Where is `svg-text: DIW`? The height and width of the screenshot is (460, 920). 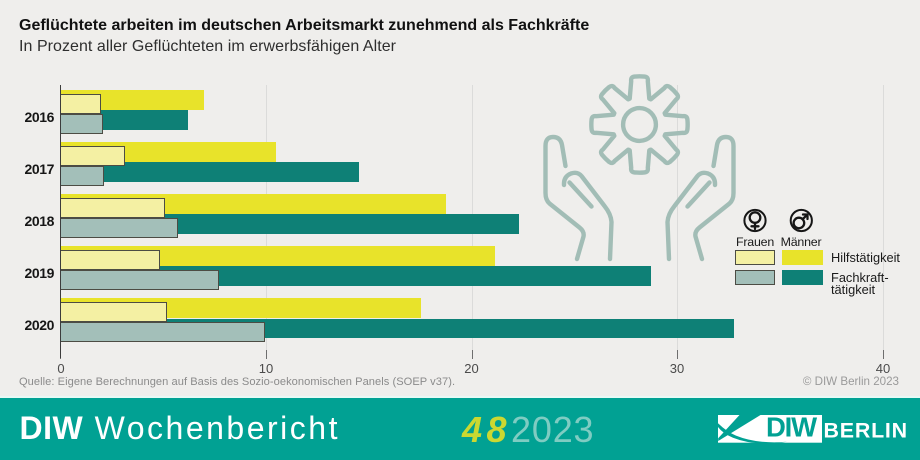
svg-text: DIW is located at coordinates (791, 427).